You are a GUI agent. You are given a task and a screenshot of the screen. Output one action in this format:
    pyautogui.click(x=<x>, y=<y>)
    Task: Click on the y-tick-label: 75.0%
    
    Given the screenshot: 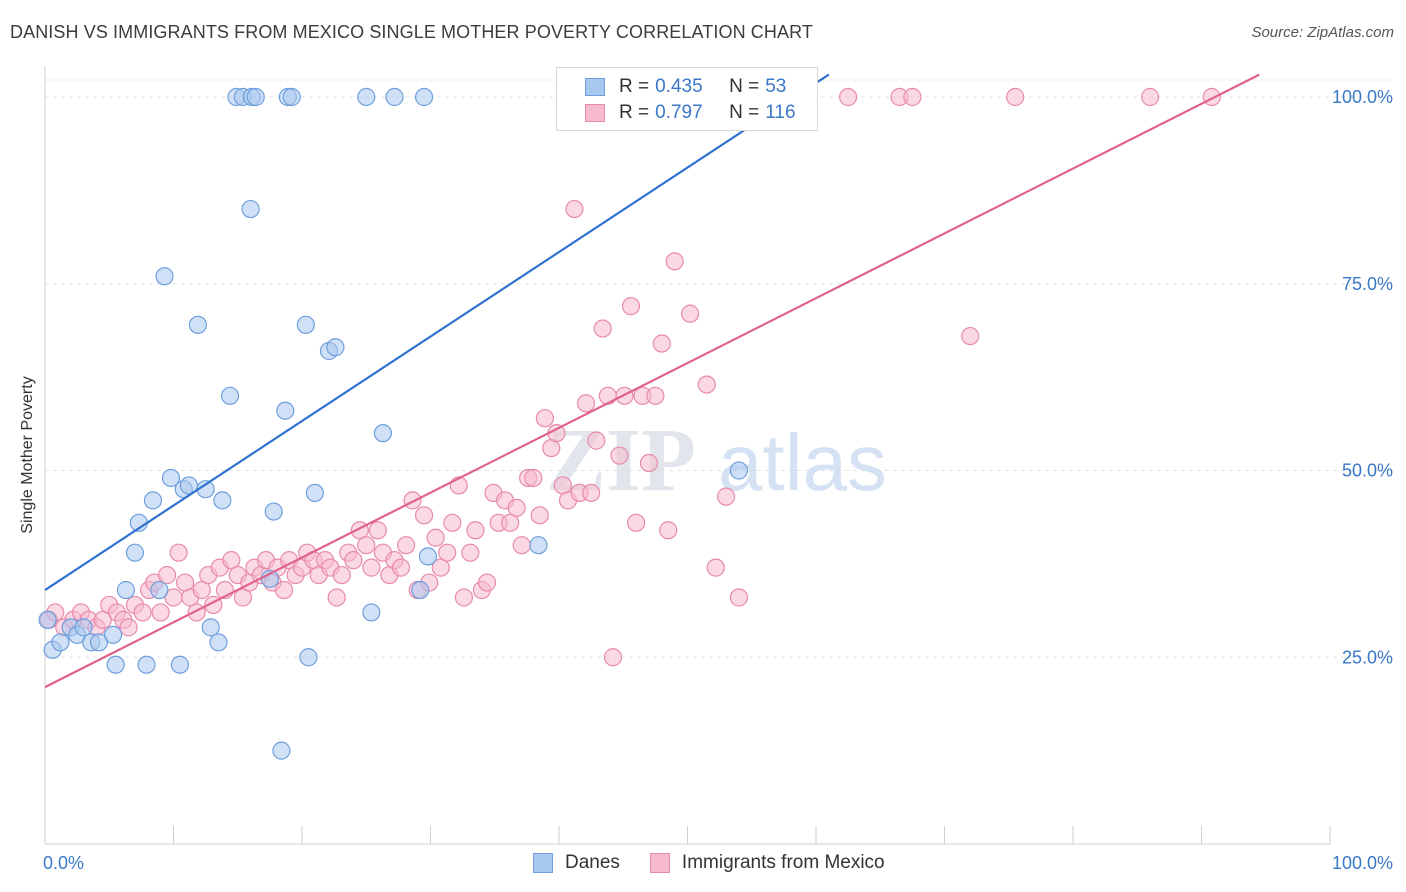 What is the action you would take?
    pyautogui.click(x=1367, y=284)
    